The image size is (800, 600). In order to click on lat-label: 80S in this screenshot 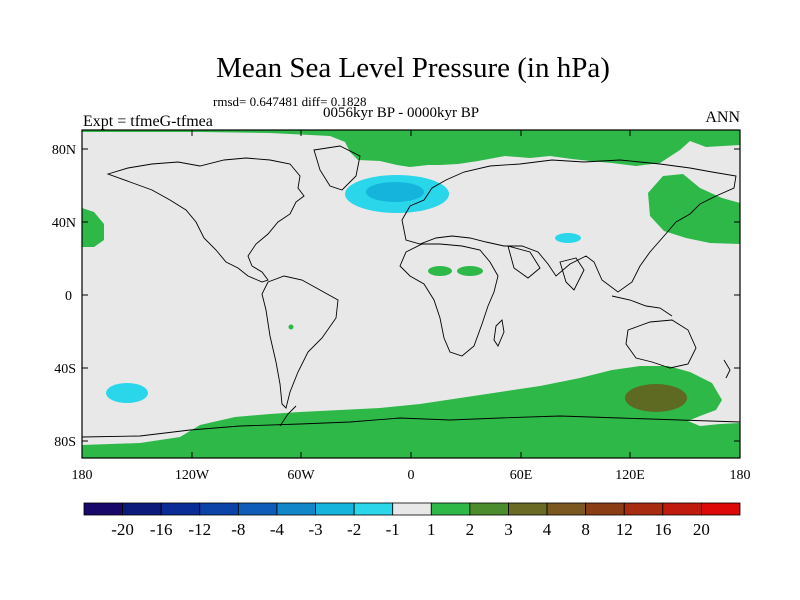, I will do `click(65, 442)`.